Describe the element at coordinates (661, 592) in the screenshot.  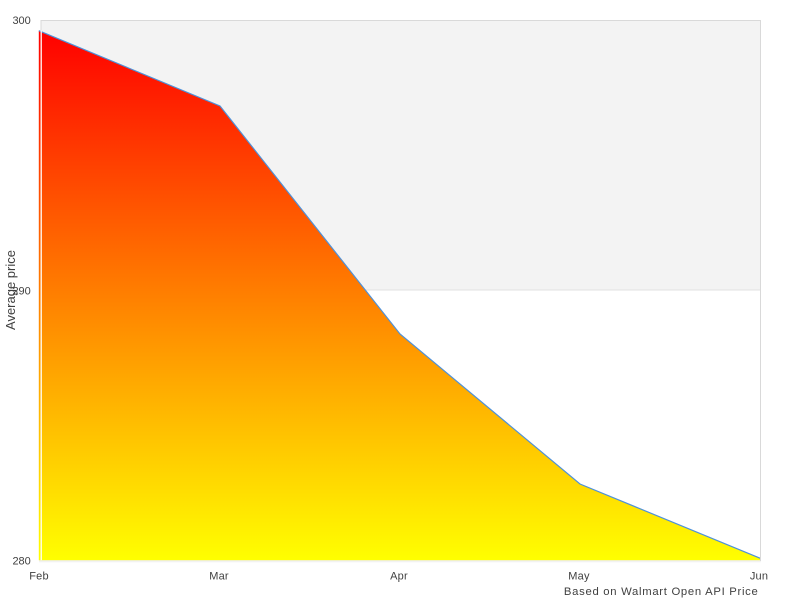
I see `svg-text:Based on Walmart Open API Pric: Based on Walmart Open API Price` at that location.